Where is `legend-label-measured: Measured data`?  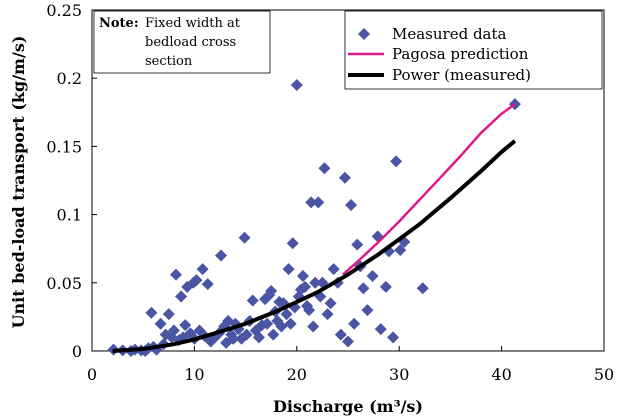
legend-label-measured: Measured data is located at coordinates (449, 34).